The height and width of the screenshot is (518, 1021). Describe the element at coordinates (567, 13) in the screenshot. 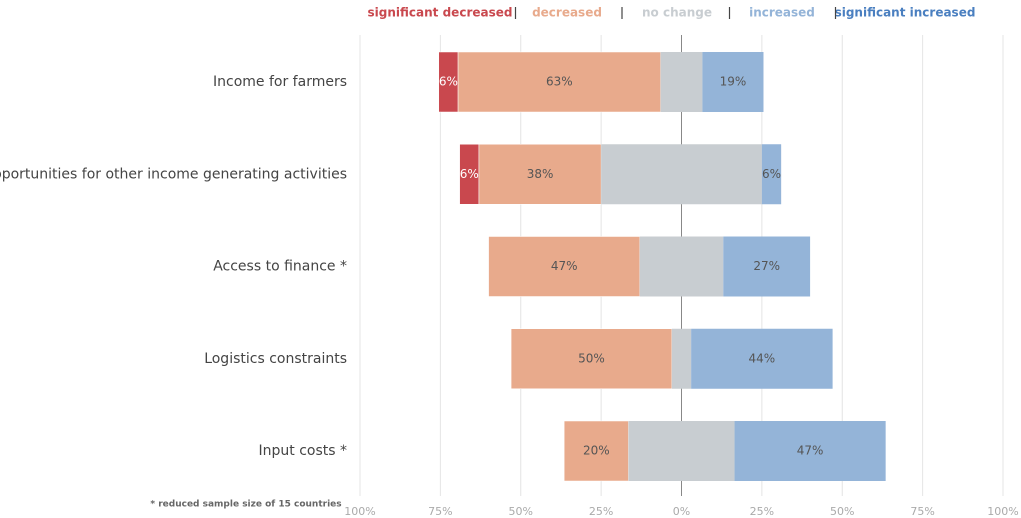

I see `legend-entry: decreased` at that location.